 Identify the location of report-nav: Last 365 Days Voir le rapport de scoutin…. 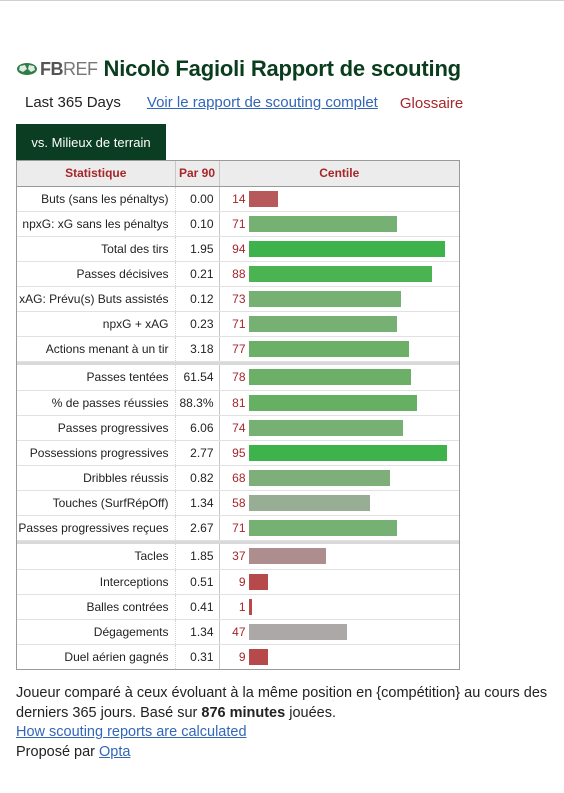
(244, 103).